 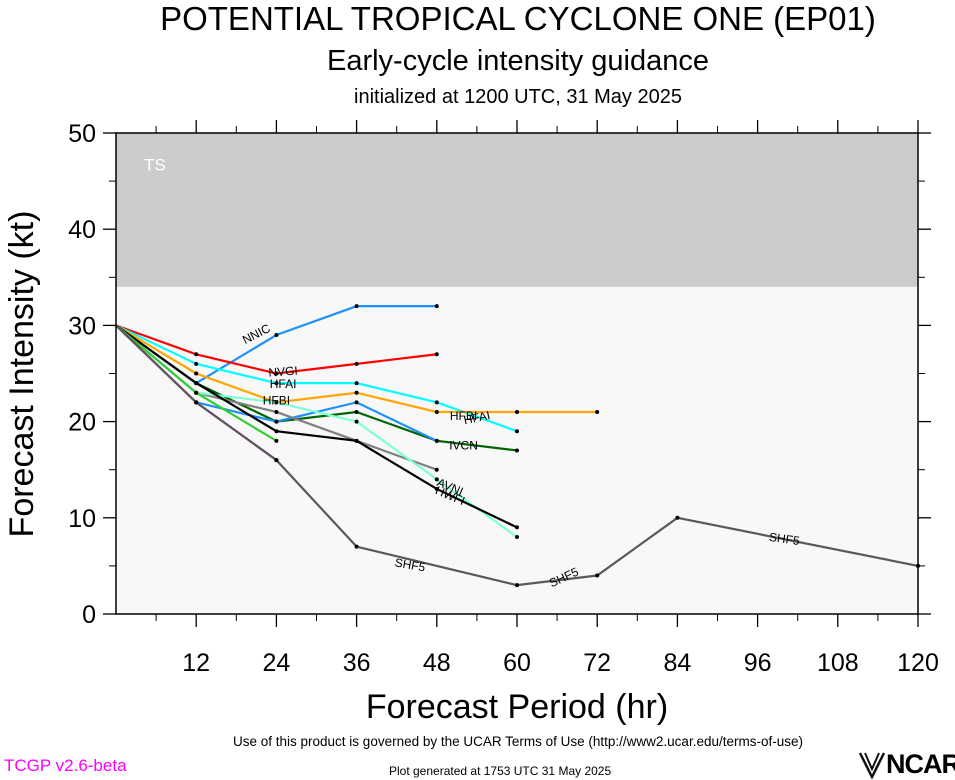 What do you see at coordinates (82, 326) in the screenshot?
I see `y-tick-label: 30` at bounding box center [82, 326].